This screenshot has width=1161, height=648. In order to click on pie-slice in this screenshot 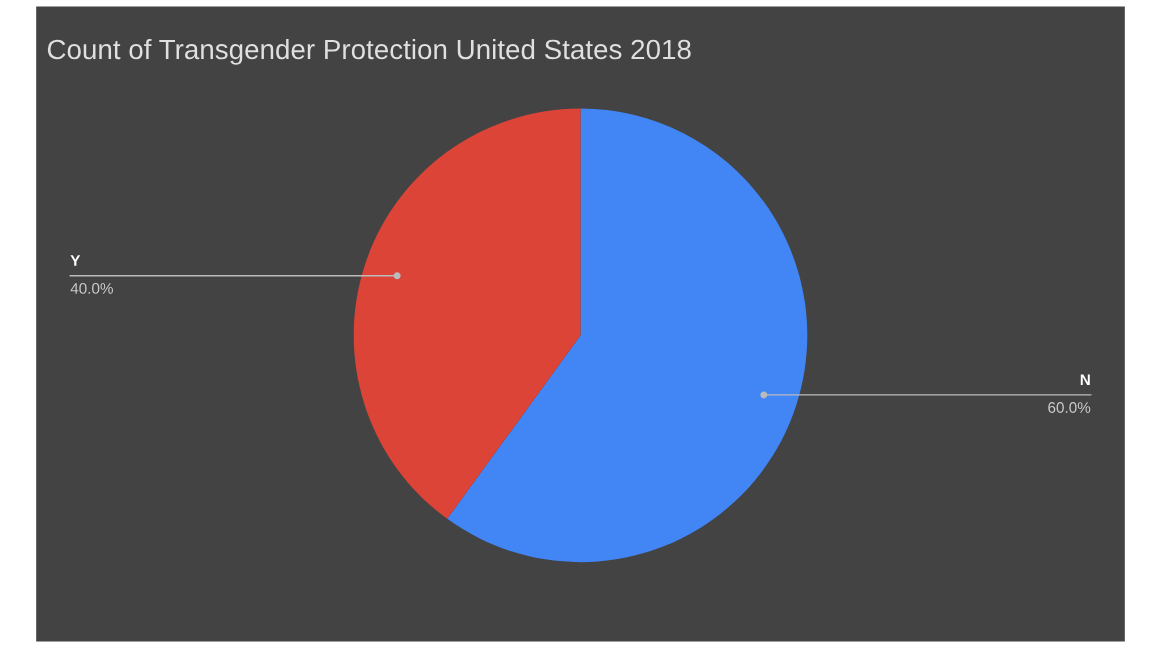, I will do `click(467, 313)`.